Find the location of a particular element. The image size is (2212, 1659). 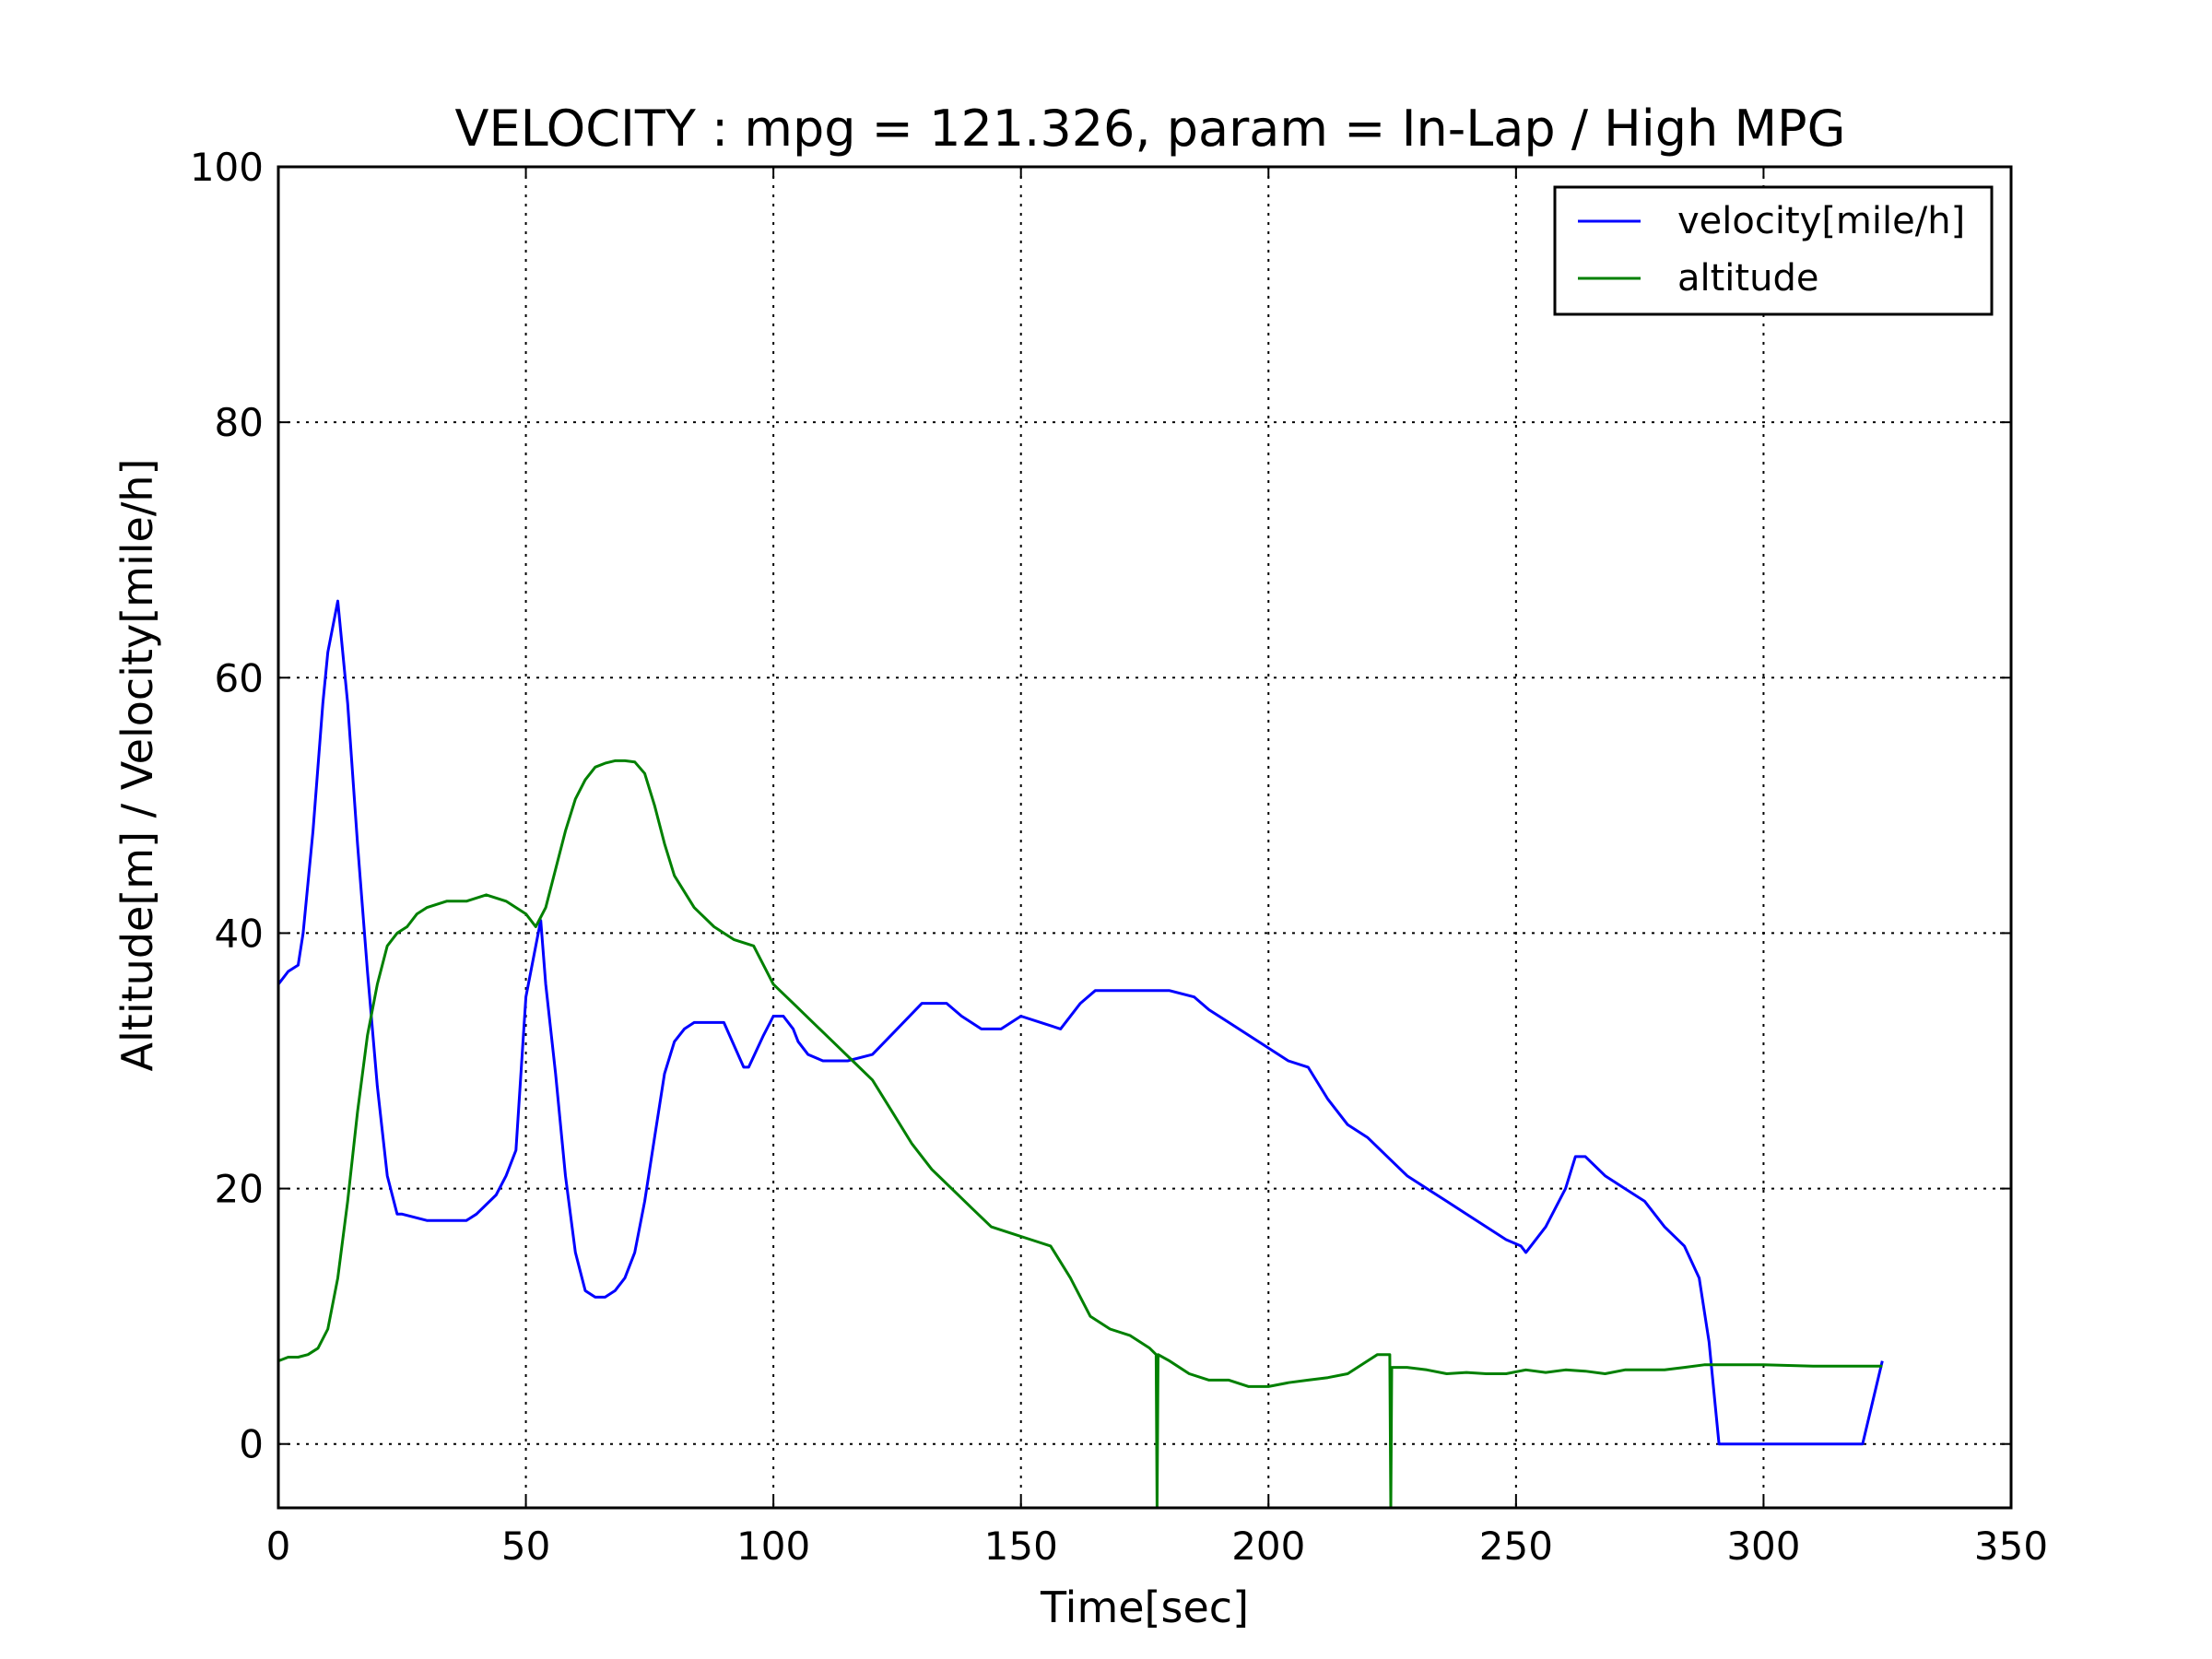

x-tick-label: 100 is located at coordinates (773, 1546).